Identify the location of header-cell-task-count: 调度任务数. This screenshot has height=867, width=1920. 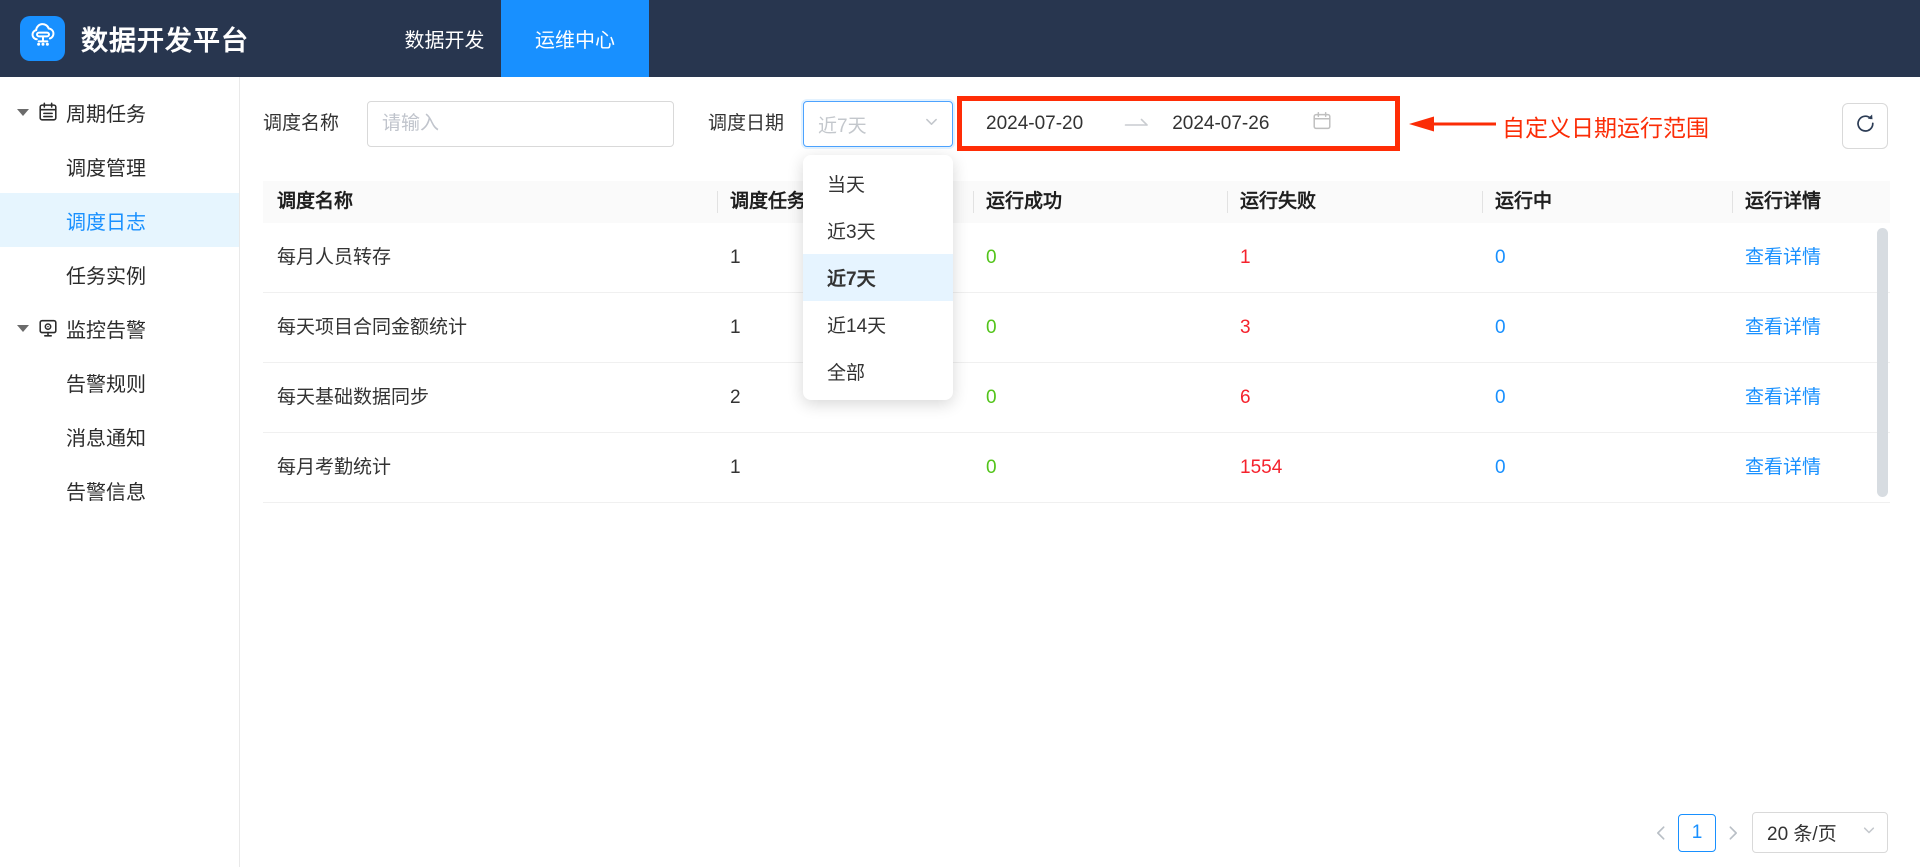
(778, 201).